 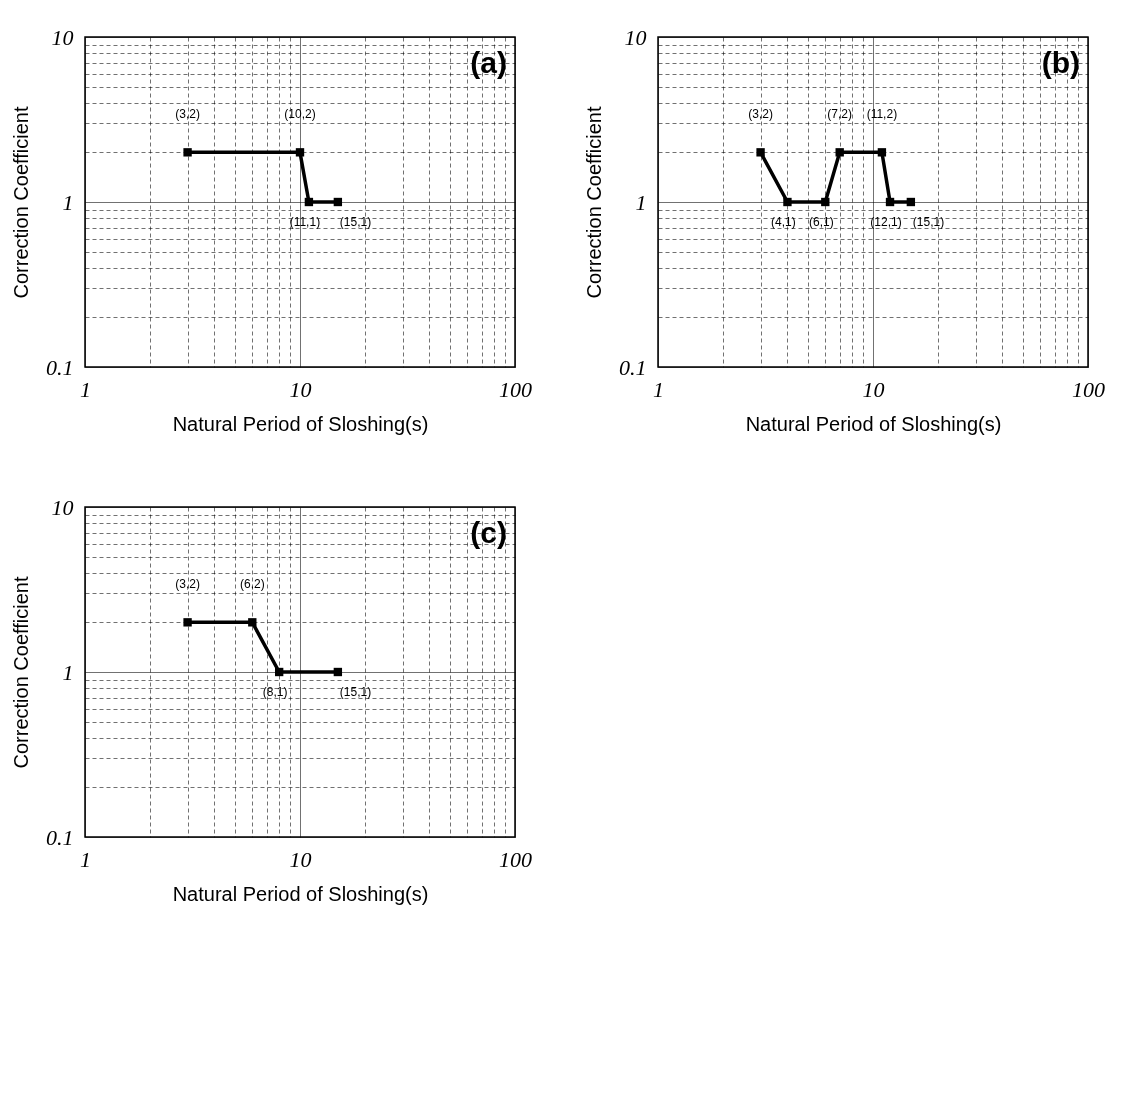 I want to click on annotation: (4,1), so click(x=783, y=222).